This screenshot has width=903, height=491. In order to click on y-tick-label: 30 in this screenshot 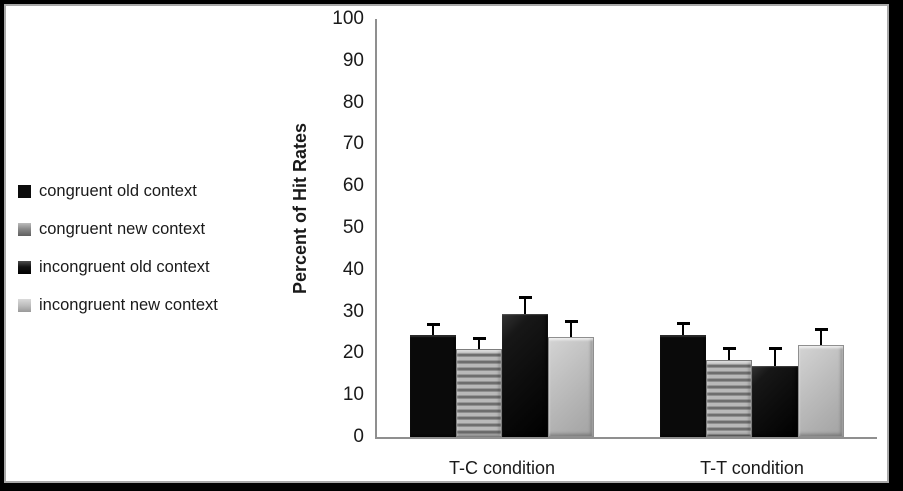, I will do `click(353, 311)`.